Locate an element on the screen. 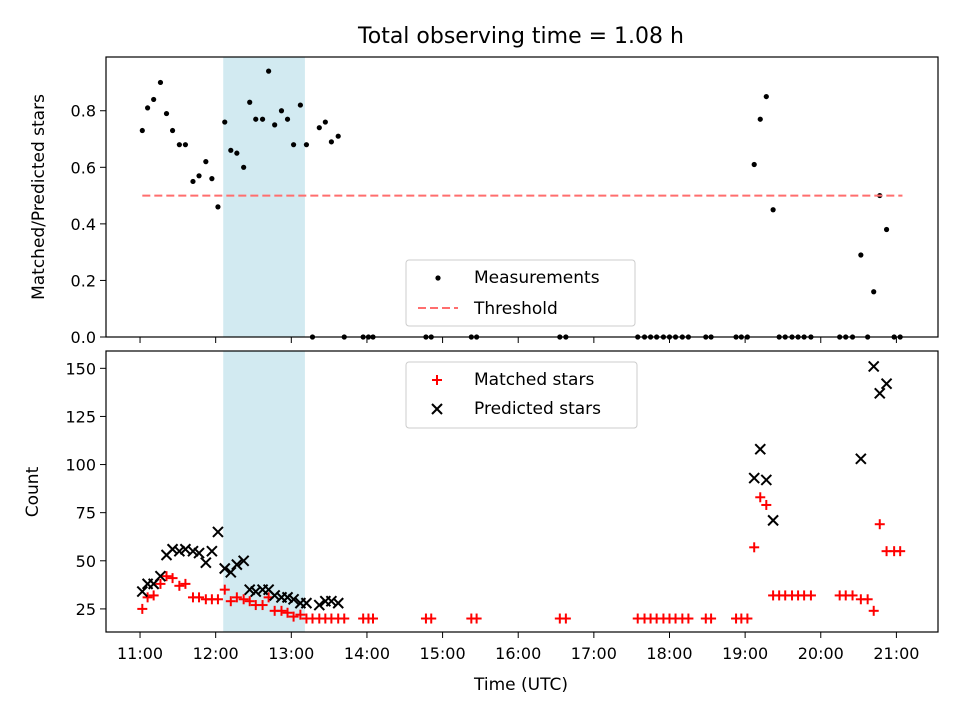  y-tick-label: 25 is located at coordinates (86, 609).